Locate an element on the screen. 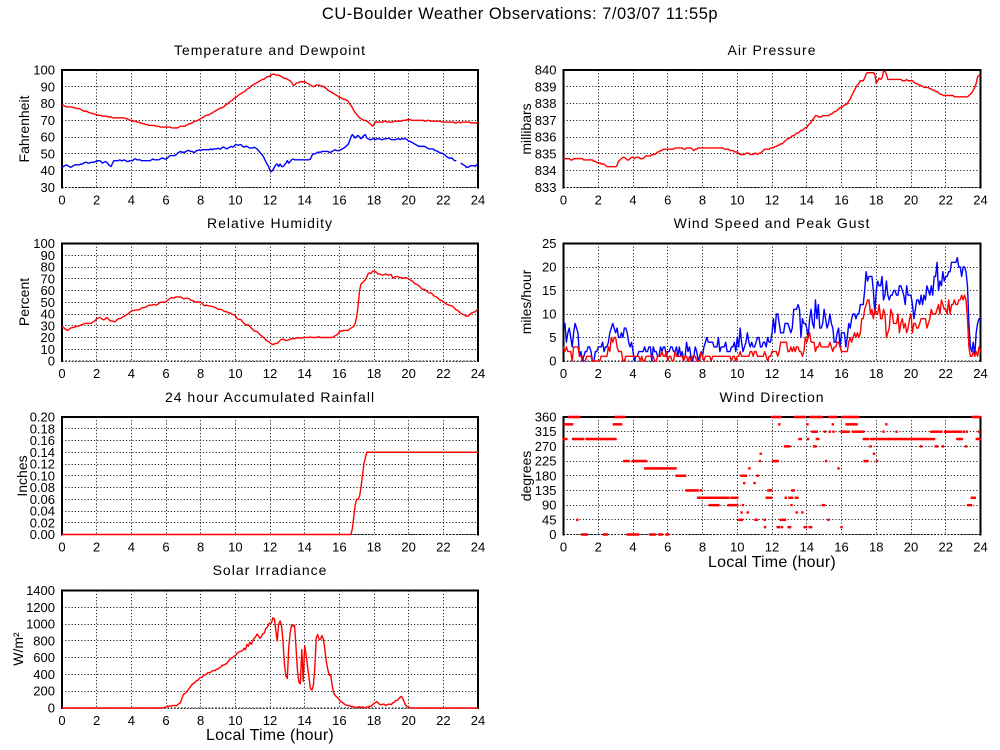 This screenshot has width=1000, height=750. x-tick-label: 16 is located at coordinates (841, 373).